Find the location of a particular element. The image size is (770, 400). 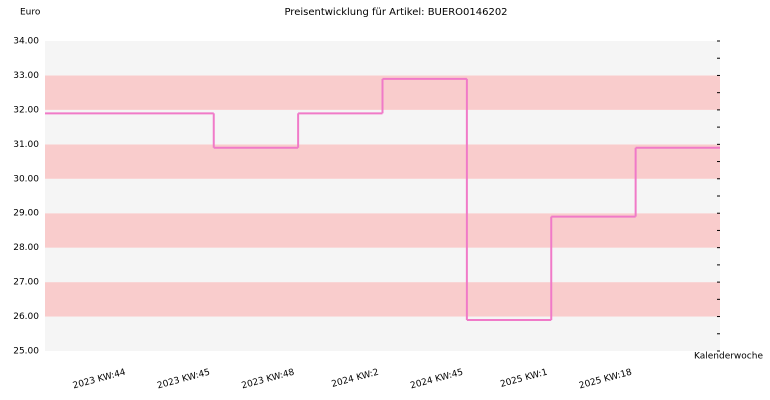

x-tick-label: 2023 KW:44 is located at coordinates (99, 380).